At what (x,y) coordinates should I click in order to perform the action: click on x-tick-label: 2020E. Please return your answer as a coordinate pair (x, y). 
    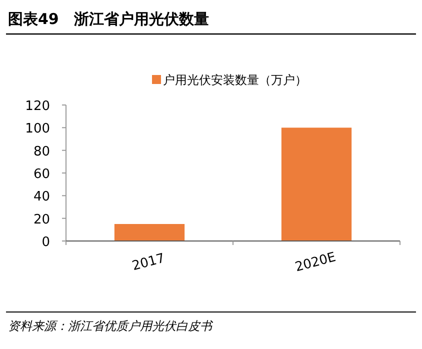
    Looking at the image, I should click on (316, 263).